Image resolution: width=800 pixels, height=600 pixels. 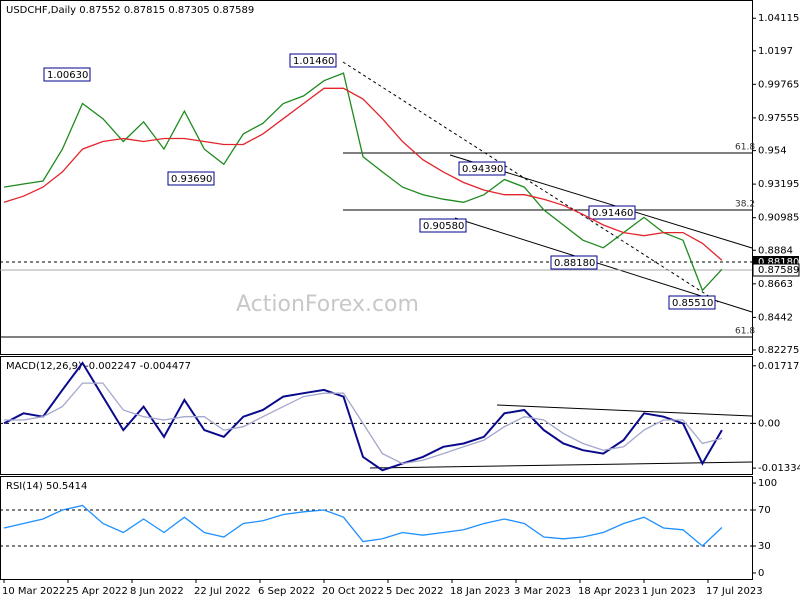 I want to click on x-tick-label: 3 Mar 2023, so click(x=542, y=591).